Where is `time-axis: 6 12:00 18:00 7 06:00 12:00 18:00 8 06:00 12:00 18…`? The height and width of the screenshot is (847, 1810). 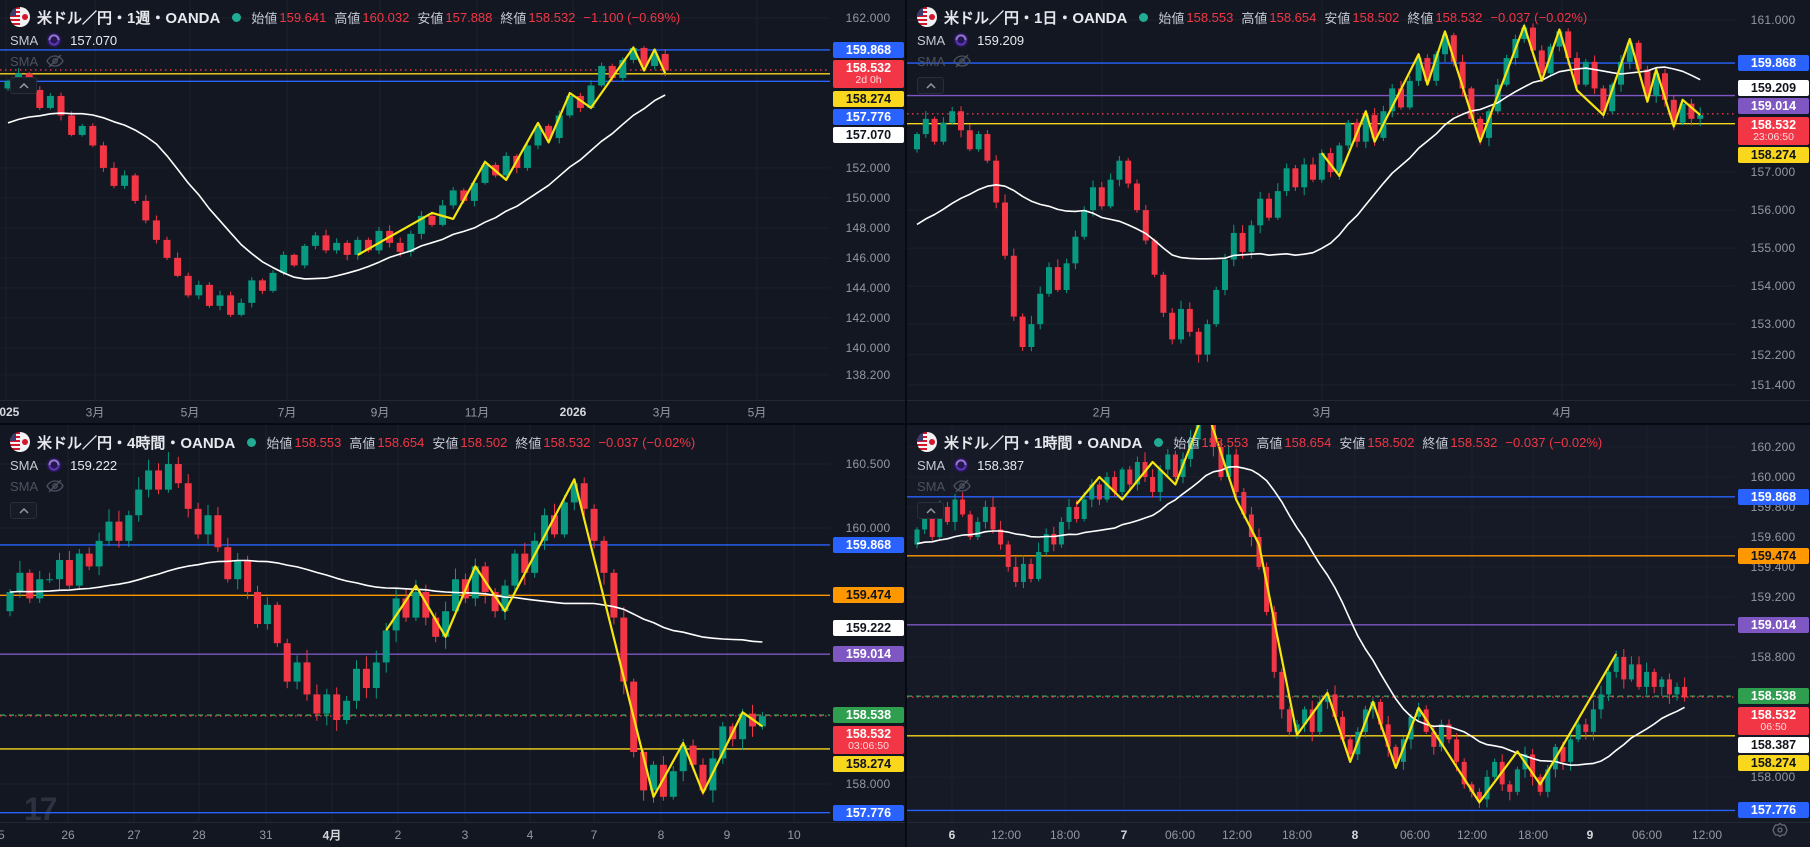
time-axis: 6 12:00 18:00 7 06:00 12:00 18:00 8 06:00 12:00 18… is located at coordinates (1358, 834).